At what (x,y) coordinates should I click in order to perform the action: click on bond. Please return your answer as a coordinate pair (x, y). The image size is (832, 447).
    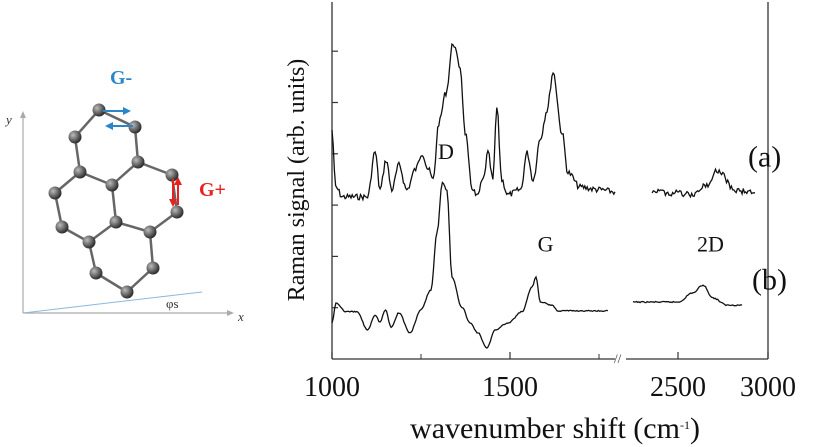
    Looking at the image, I should click on (117, 118).